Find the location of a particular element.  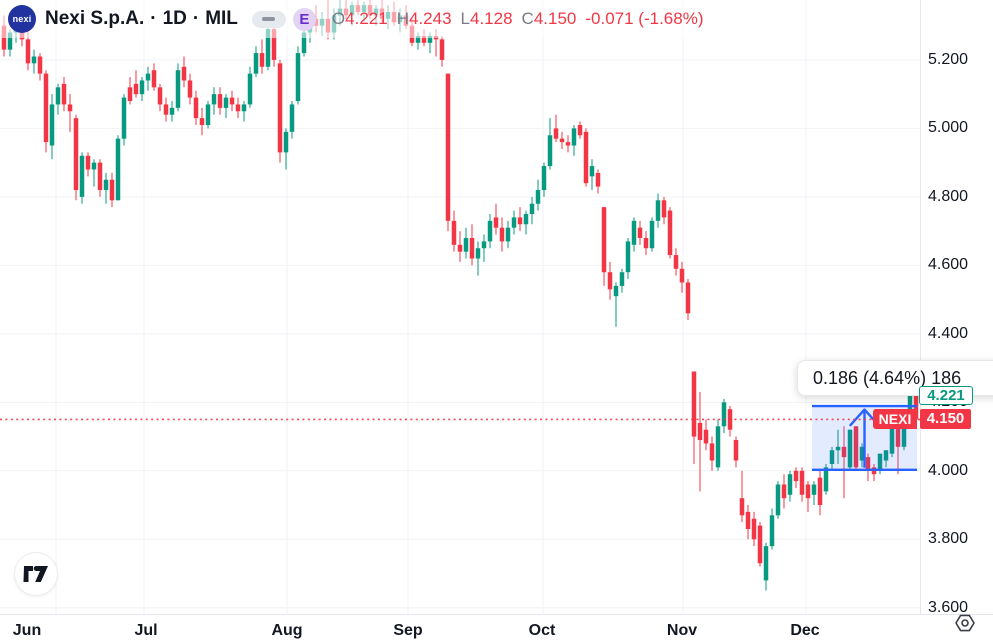

month-tick-label: Dec is located at coordinates (805, 630).